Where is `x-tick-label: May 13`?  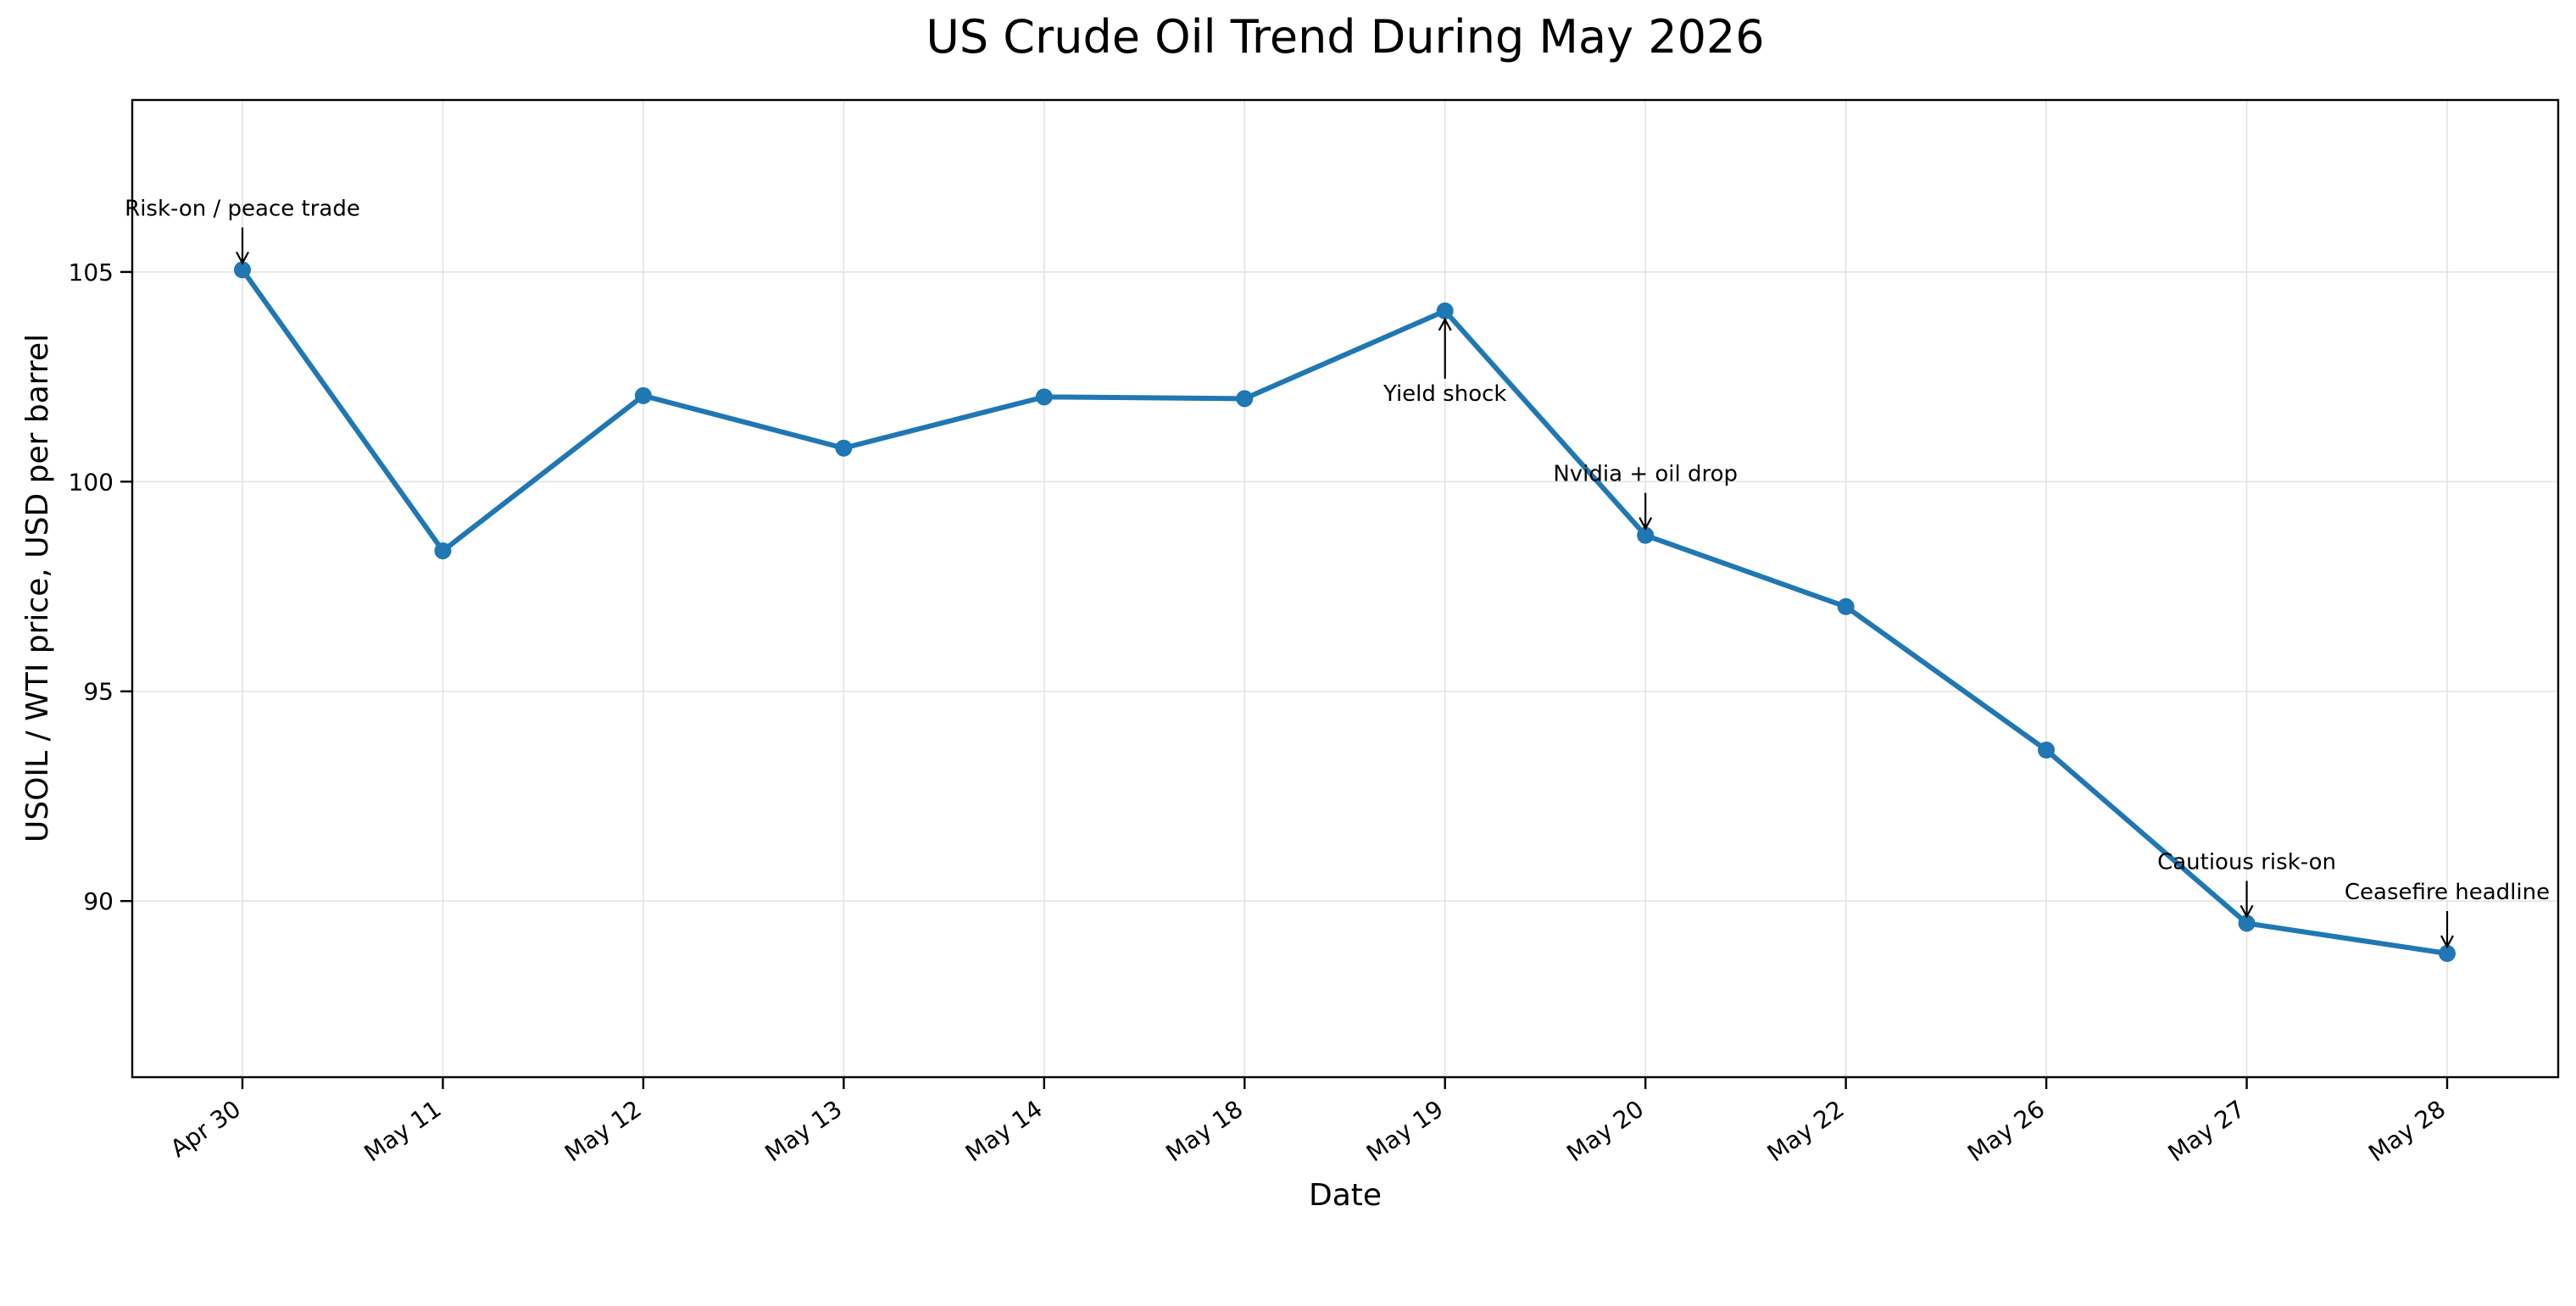
x-tick-label: May 13 is located at coordinates (804, 1131).